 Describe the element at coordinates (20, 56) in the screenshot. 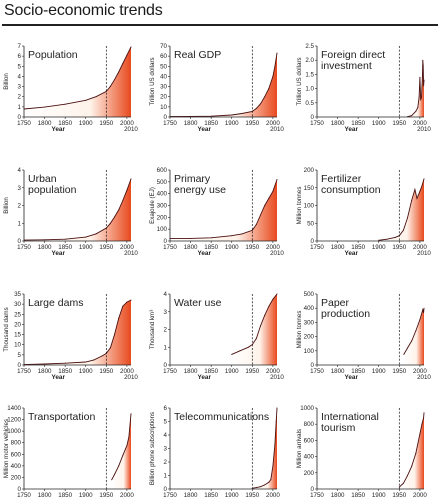

I see `y-tick-label: 6` at that location.